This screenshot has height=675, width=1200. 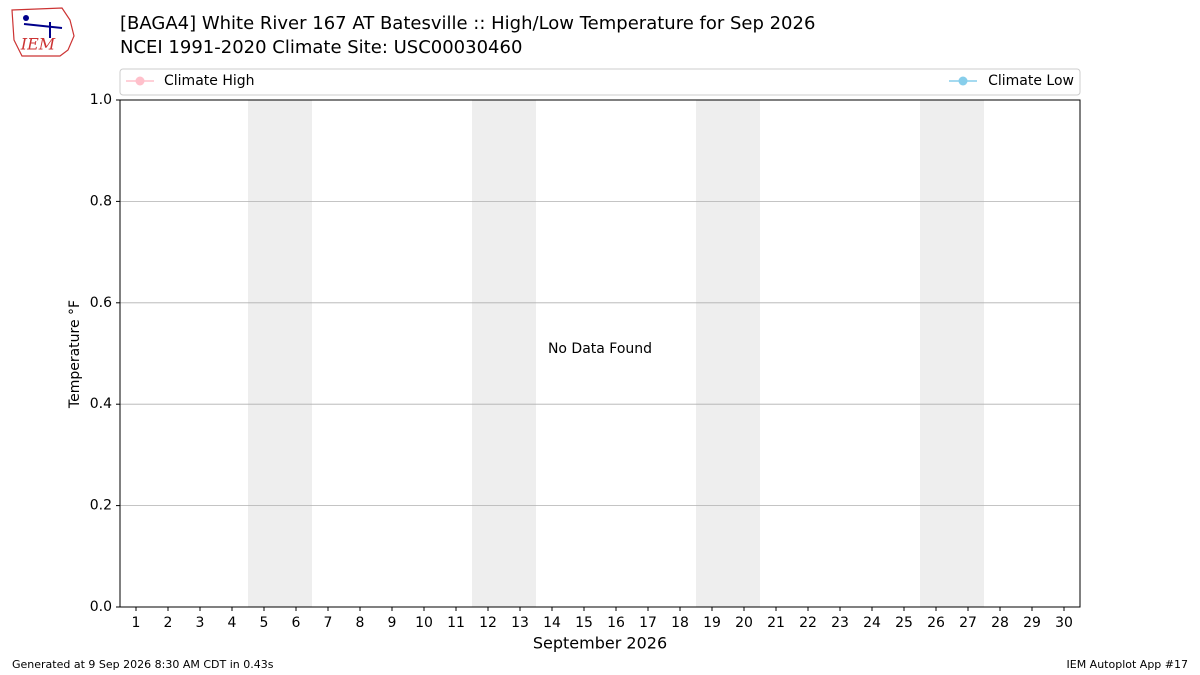 What do you see at coordinates (616, 623) in the screenshot?
I see `x-tick-label: 16` at bounding box center [616, 623].